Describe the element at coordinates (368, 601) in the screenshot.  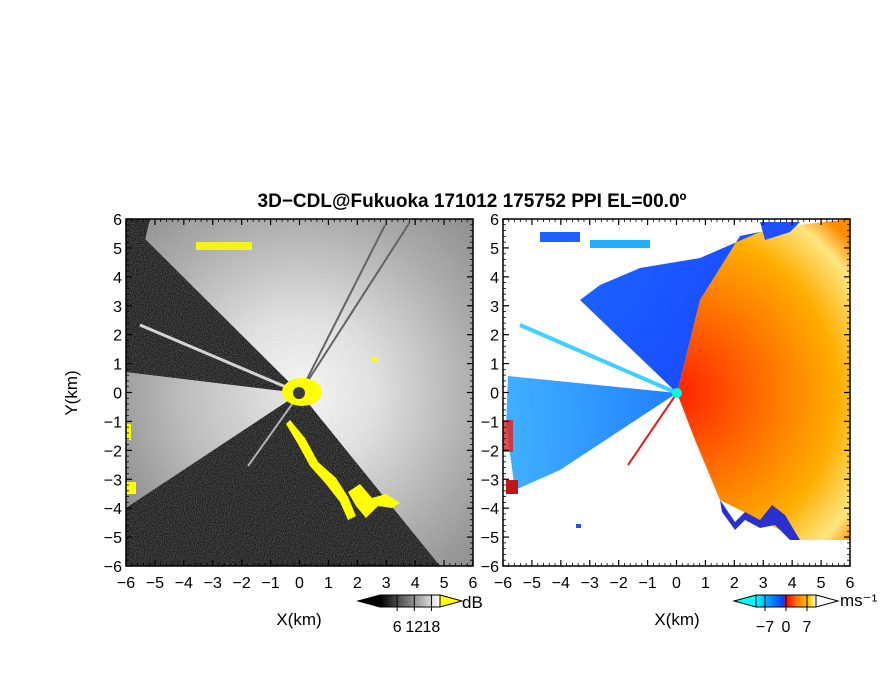
I see `snr-colorbar-low-arrow` at that location.